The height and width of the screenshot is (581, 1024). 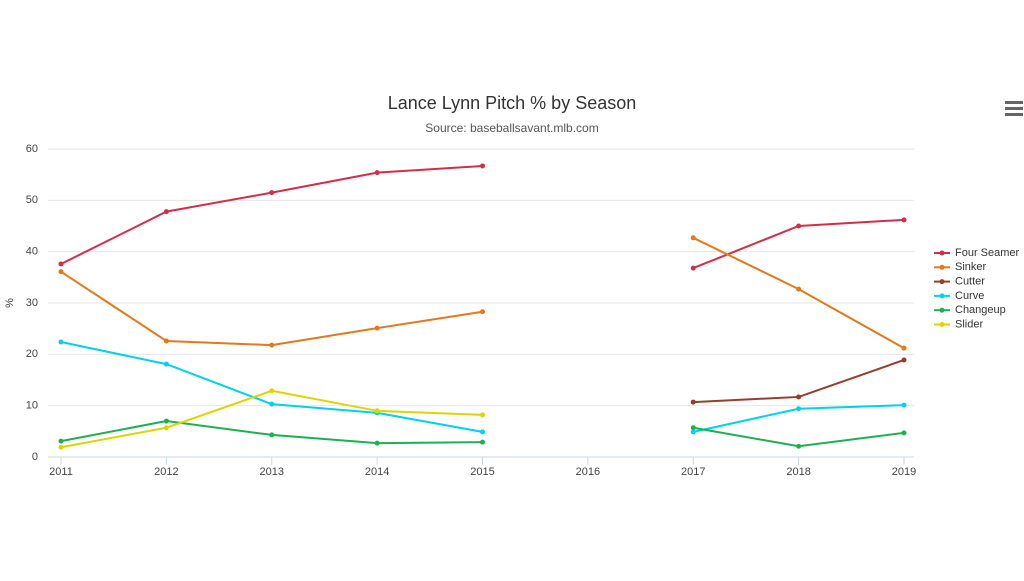 What do you see at coordinates (32, 149) in the screenshot?
I see `y-tick-label: 60` at bounding box center [32, 149].